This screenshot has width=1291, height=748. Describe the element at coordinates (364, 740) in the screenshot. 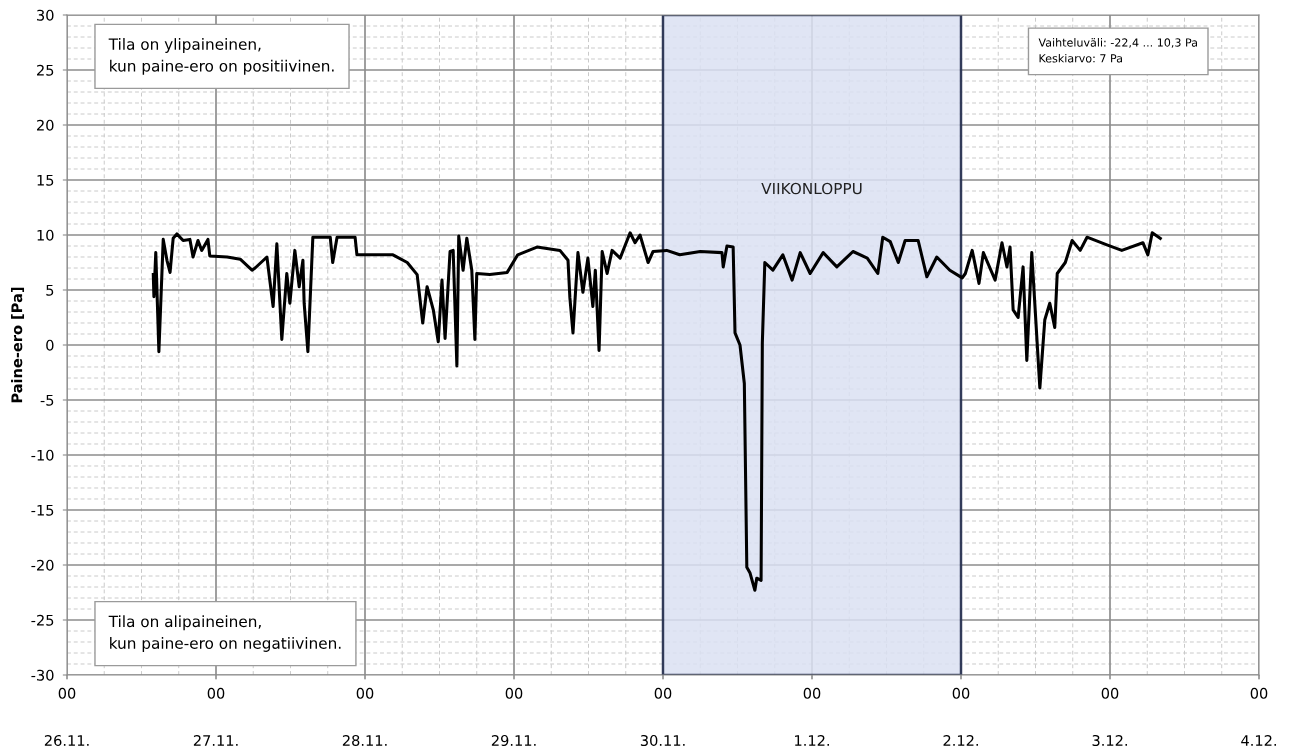

I see `x-tick-label: 28.11.` at that location.